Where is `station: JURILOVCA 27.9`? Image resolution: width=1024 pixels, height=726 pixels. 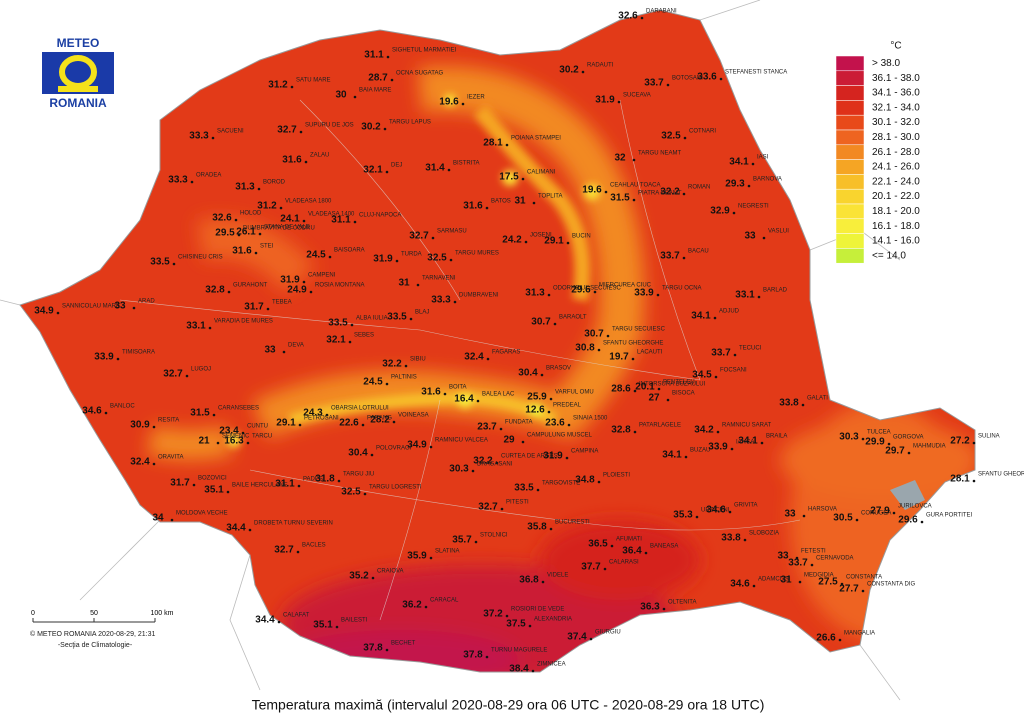
station: JURILOVCA 27.9 is located at coordinates (900, 510).